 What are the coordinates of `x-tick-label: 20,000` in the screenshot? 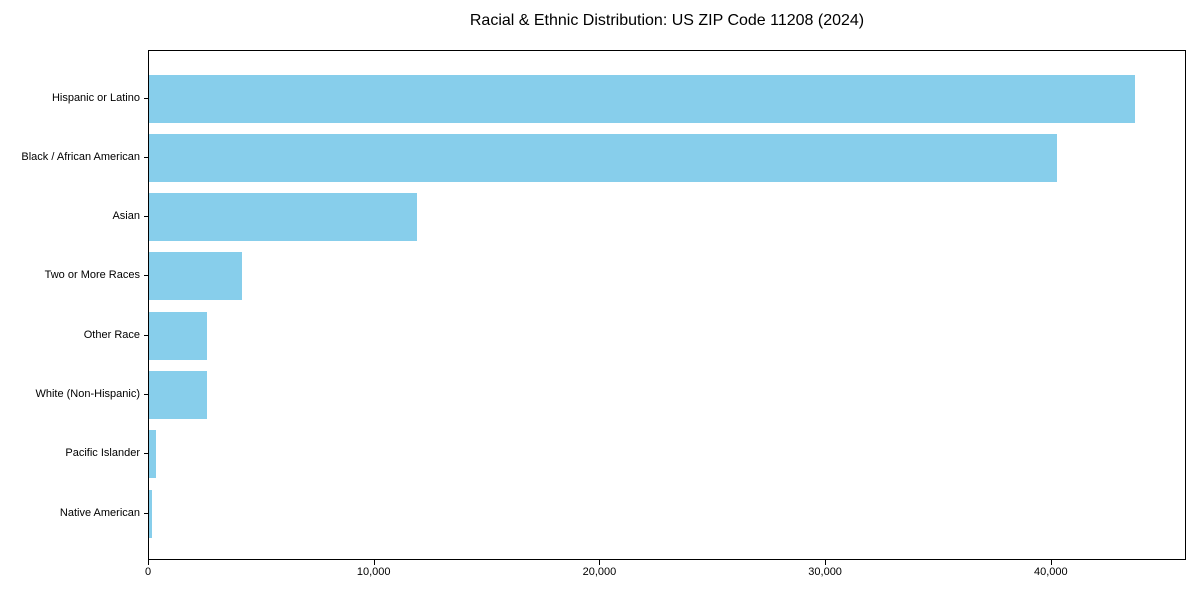 It's located at (599, 572).